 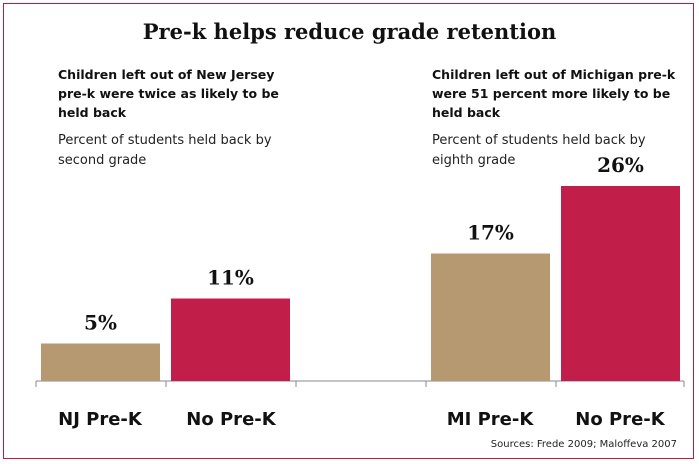 I want to click on sources-note: Sources: Frede 2009; Maloffeva 2007, so click(x=583, y=444).